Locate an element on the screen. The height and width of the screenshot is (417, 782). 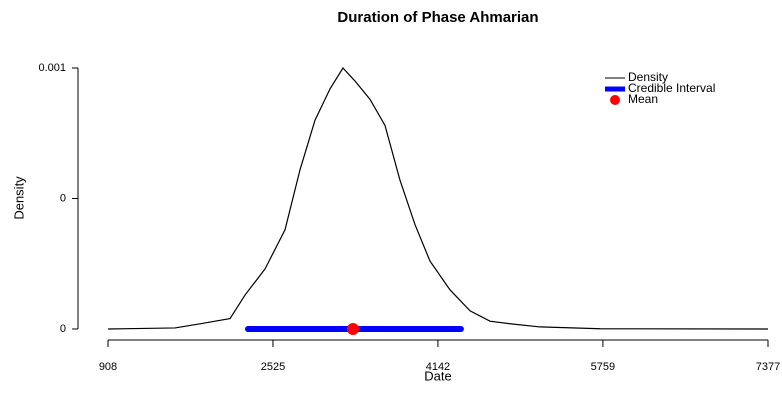
x-tick-label: 908 is located at coordinates (108, 367).